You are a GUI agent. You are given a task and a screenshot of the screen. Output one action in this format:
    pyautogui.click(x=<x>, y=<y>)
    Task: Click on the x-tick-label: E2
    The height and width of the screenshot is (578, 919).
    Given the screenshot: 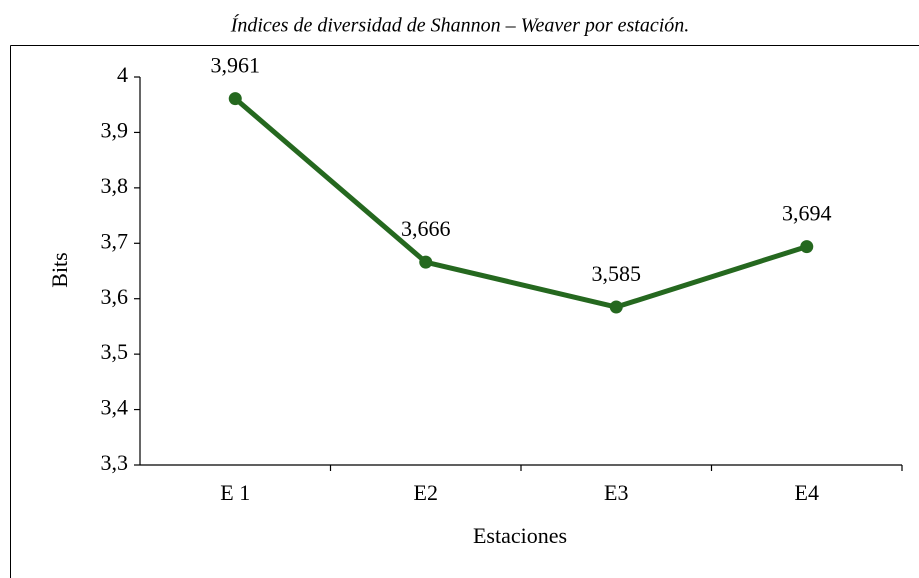 What is the action you would take?
    pyautogui.click(x=426, y=492)
    